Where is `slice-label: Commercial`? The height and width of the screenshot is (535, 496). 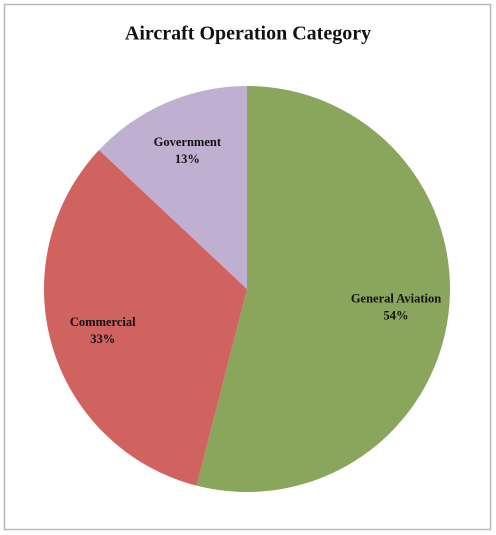 slice-label: Commercial is located at coordinates (103, 322).